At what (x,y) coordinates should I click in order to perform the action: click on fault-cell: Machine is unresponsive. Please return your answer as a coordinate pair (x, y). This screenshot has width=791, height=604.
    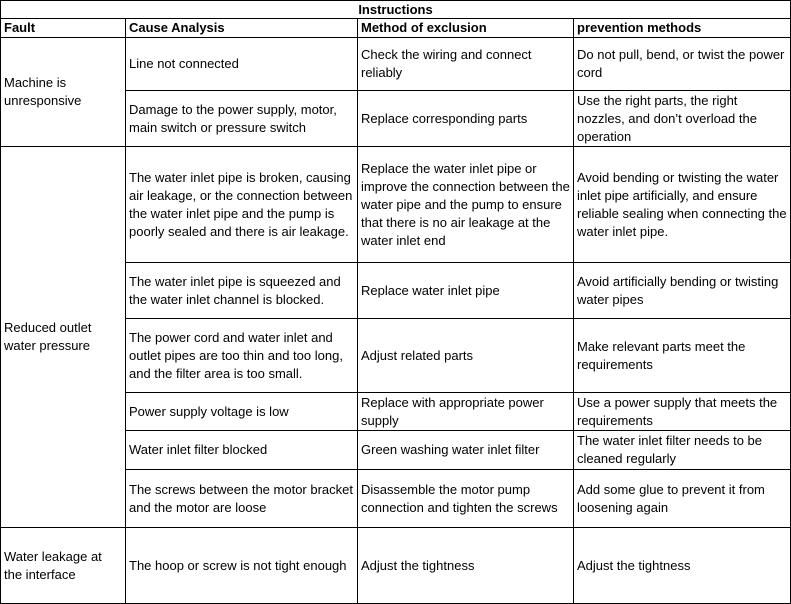
    Looking at the image, I should click on (63, 92).